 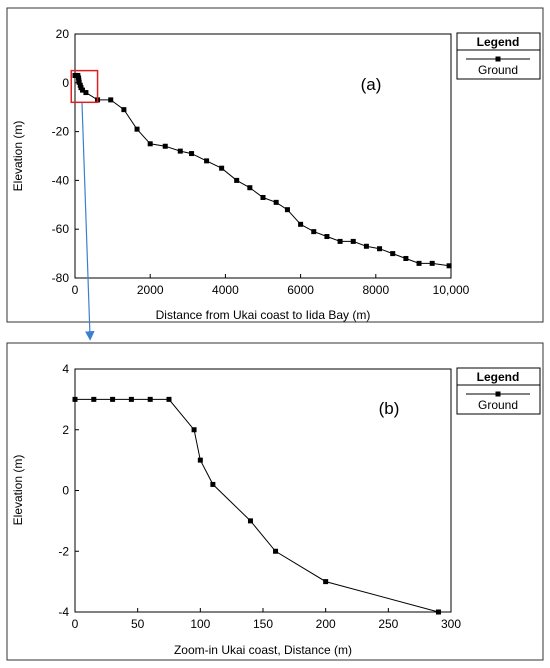 What do you see at coordinates (18, 156) in the screenshot?
I see `y-axis-label-a: Elevation (m)` at bounding box center [18, 156].